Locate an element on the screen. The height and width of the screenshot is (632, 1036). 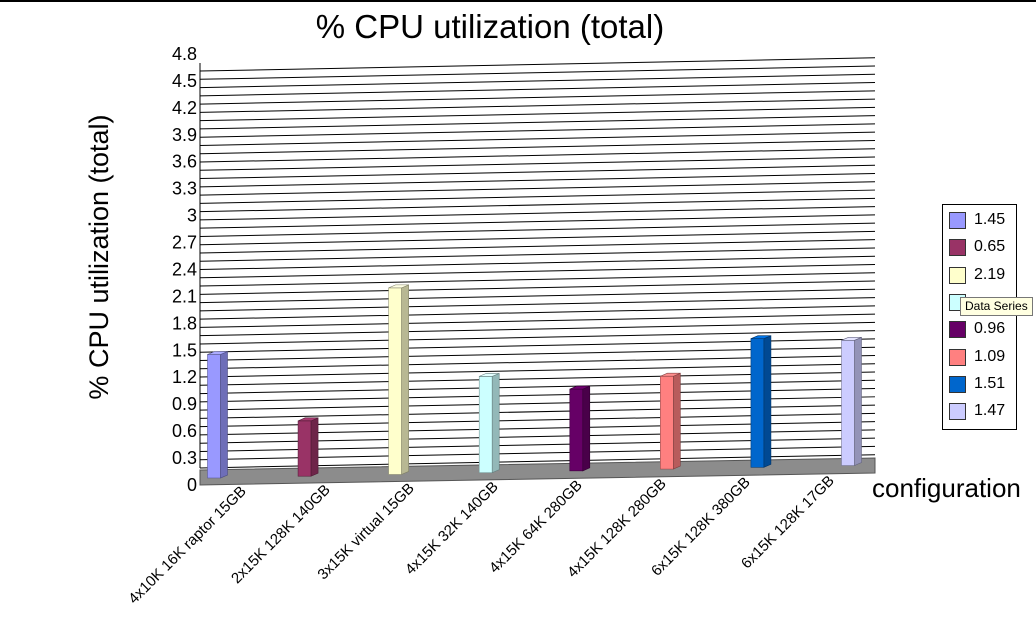
legend-label: 2.19 is located at coordinates (990, 274).